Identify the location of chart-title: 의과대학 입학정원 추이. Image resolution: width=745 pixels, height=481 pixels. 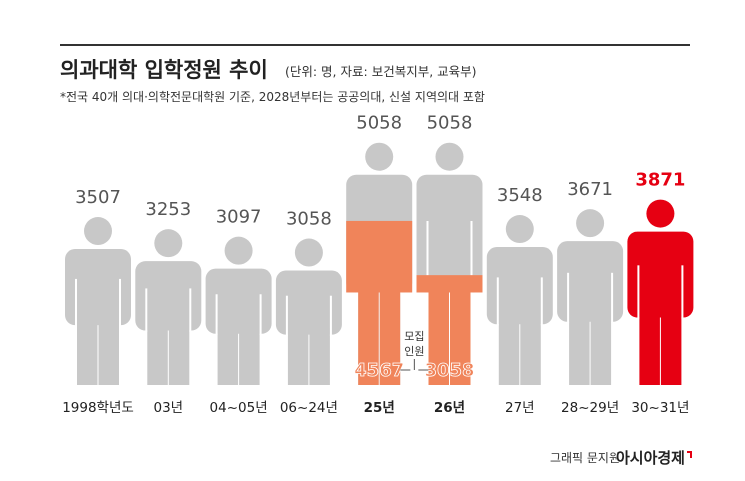
(164, 70).